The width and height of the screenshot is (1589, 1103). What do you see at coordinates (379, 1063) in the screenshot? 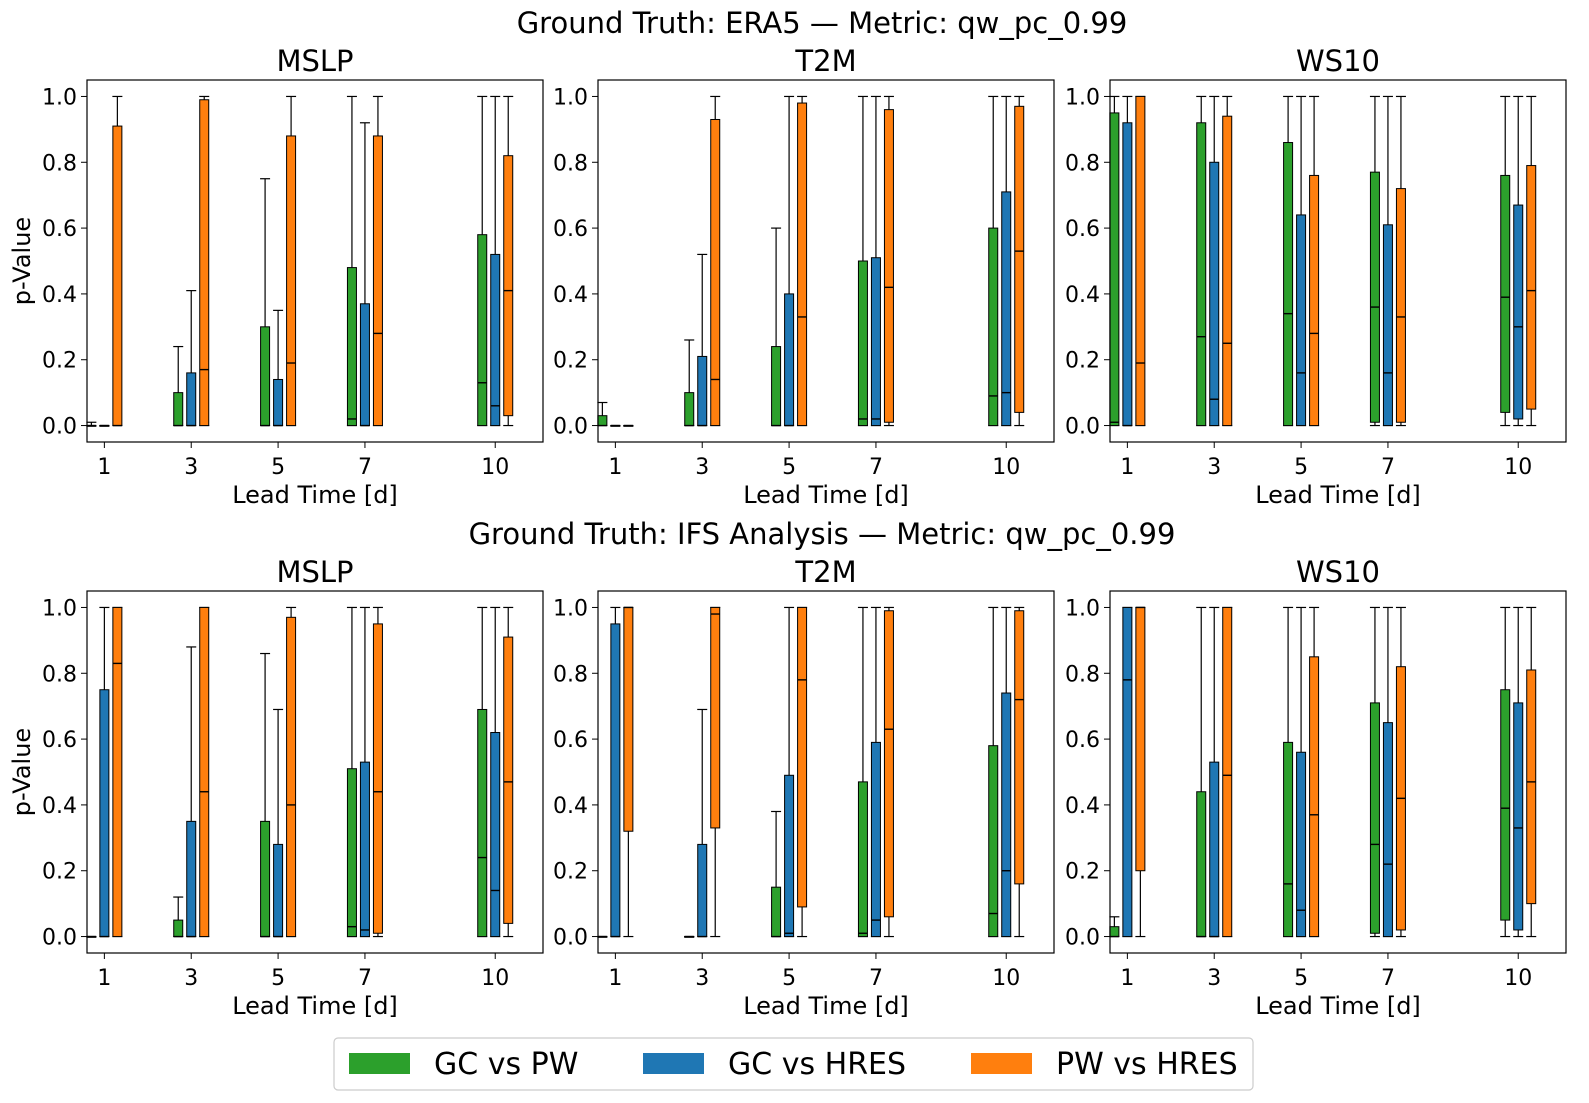
I see `legend-swatch` at bounding box center [379, 1063].